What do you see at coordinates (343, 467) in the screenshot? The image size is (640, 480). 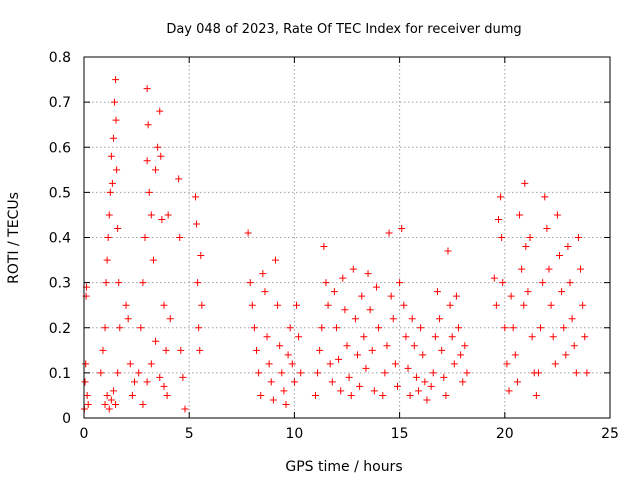 I see `x-axis-label: GPS time / hours` at bounding box center [343, 467].